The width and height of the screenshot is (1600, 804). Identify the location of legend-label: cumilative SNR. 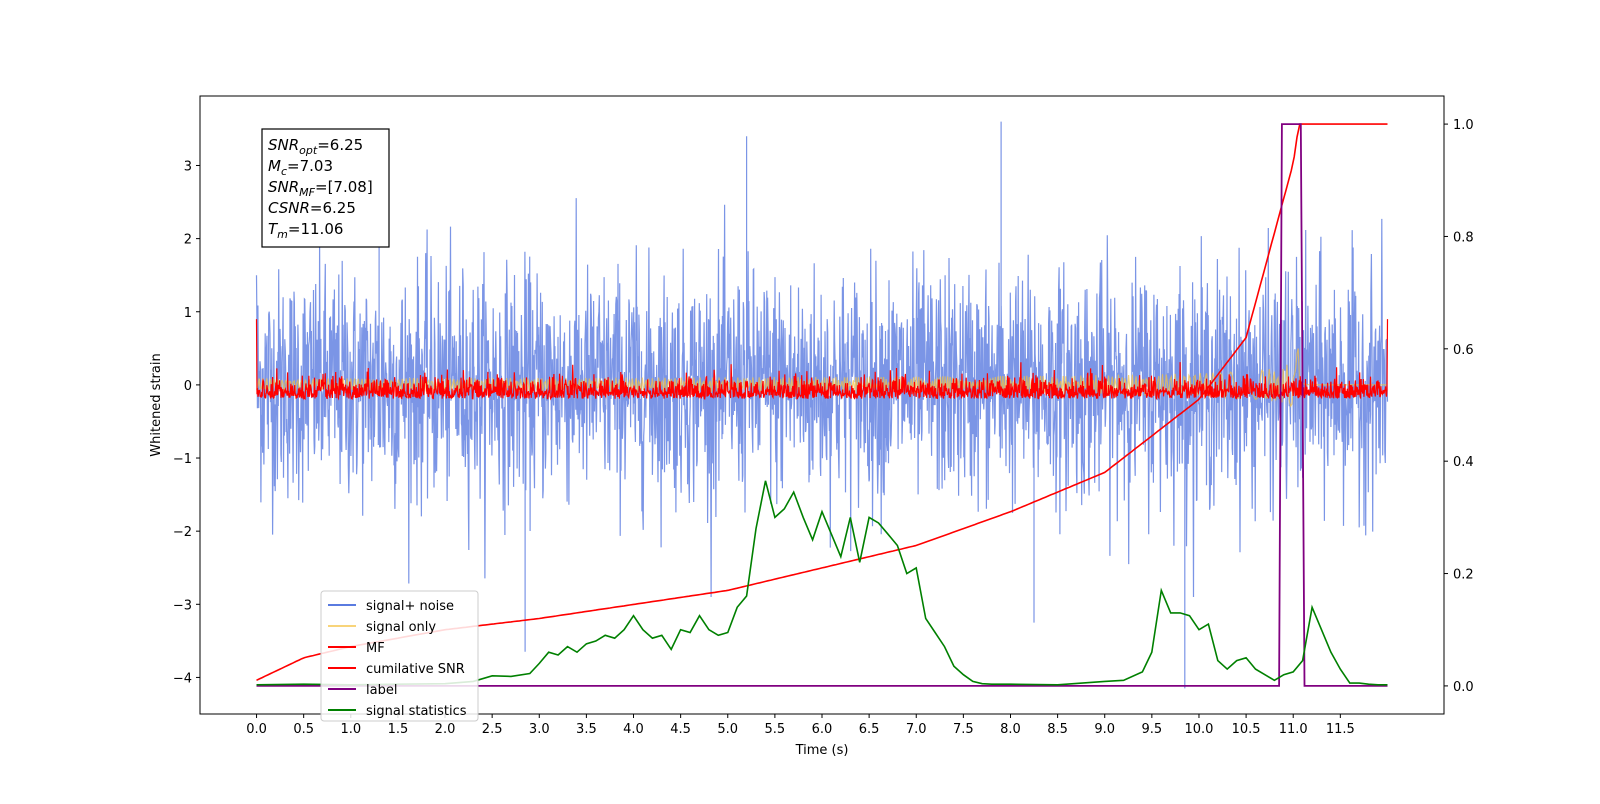
(415, 669).